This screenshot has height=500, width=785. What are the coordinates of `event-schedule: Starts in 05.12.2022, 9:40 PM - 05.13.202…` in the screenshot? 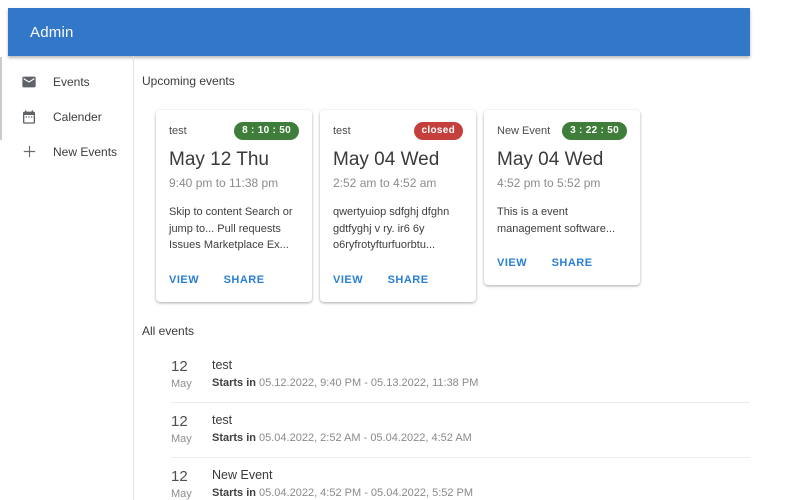 It's located at (345, 383).